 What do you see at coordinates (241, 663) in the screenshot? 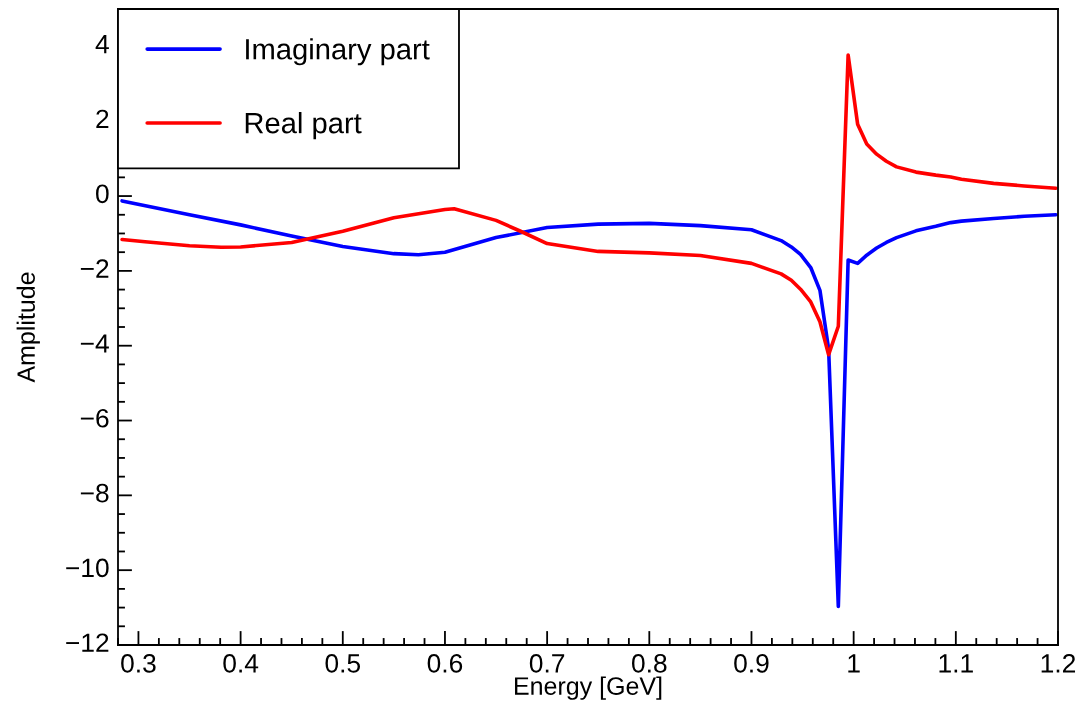
I see `x-tick-label: 0.4` at bounding box center [241, 663].